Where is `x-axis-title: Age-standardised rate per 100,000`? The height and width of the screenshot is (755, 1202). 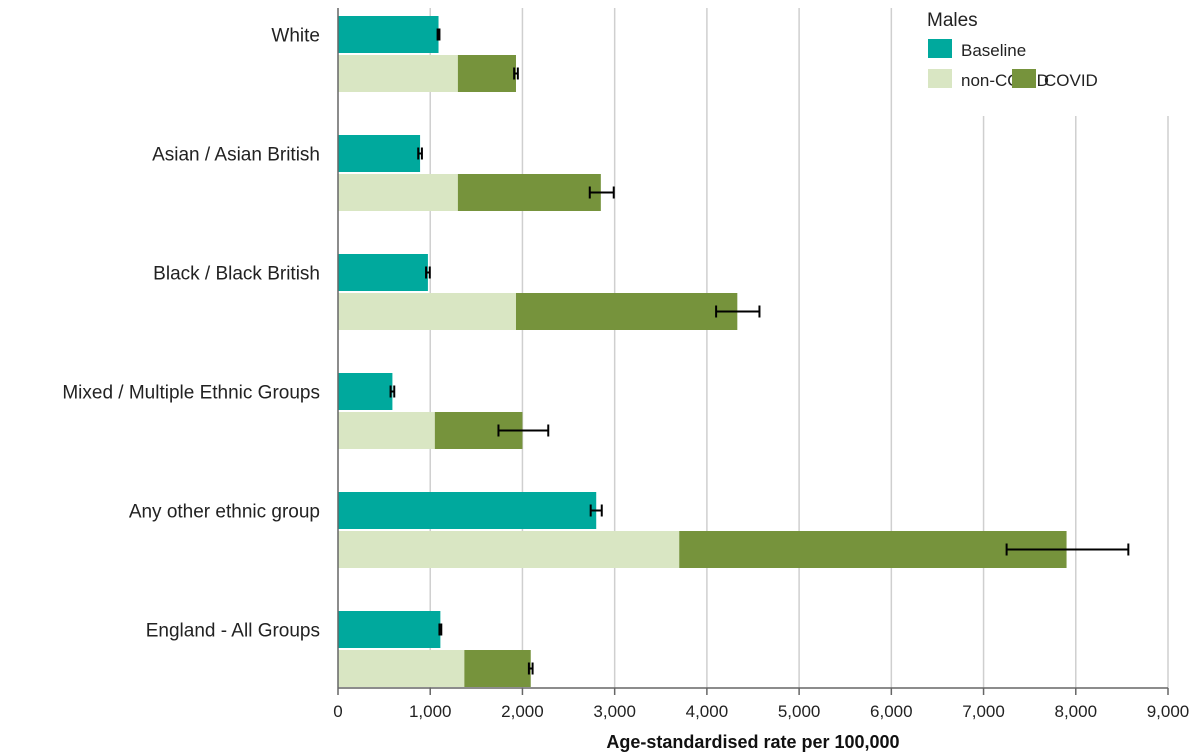 x-axis-title: Age-standardised rate per 100,000 is located at coordinates (752, 742).